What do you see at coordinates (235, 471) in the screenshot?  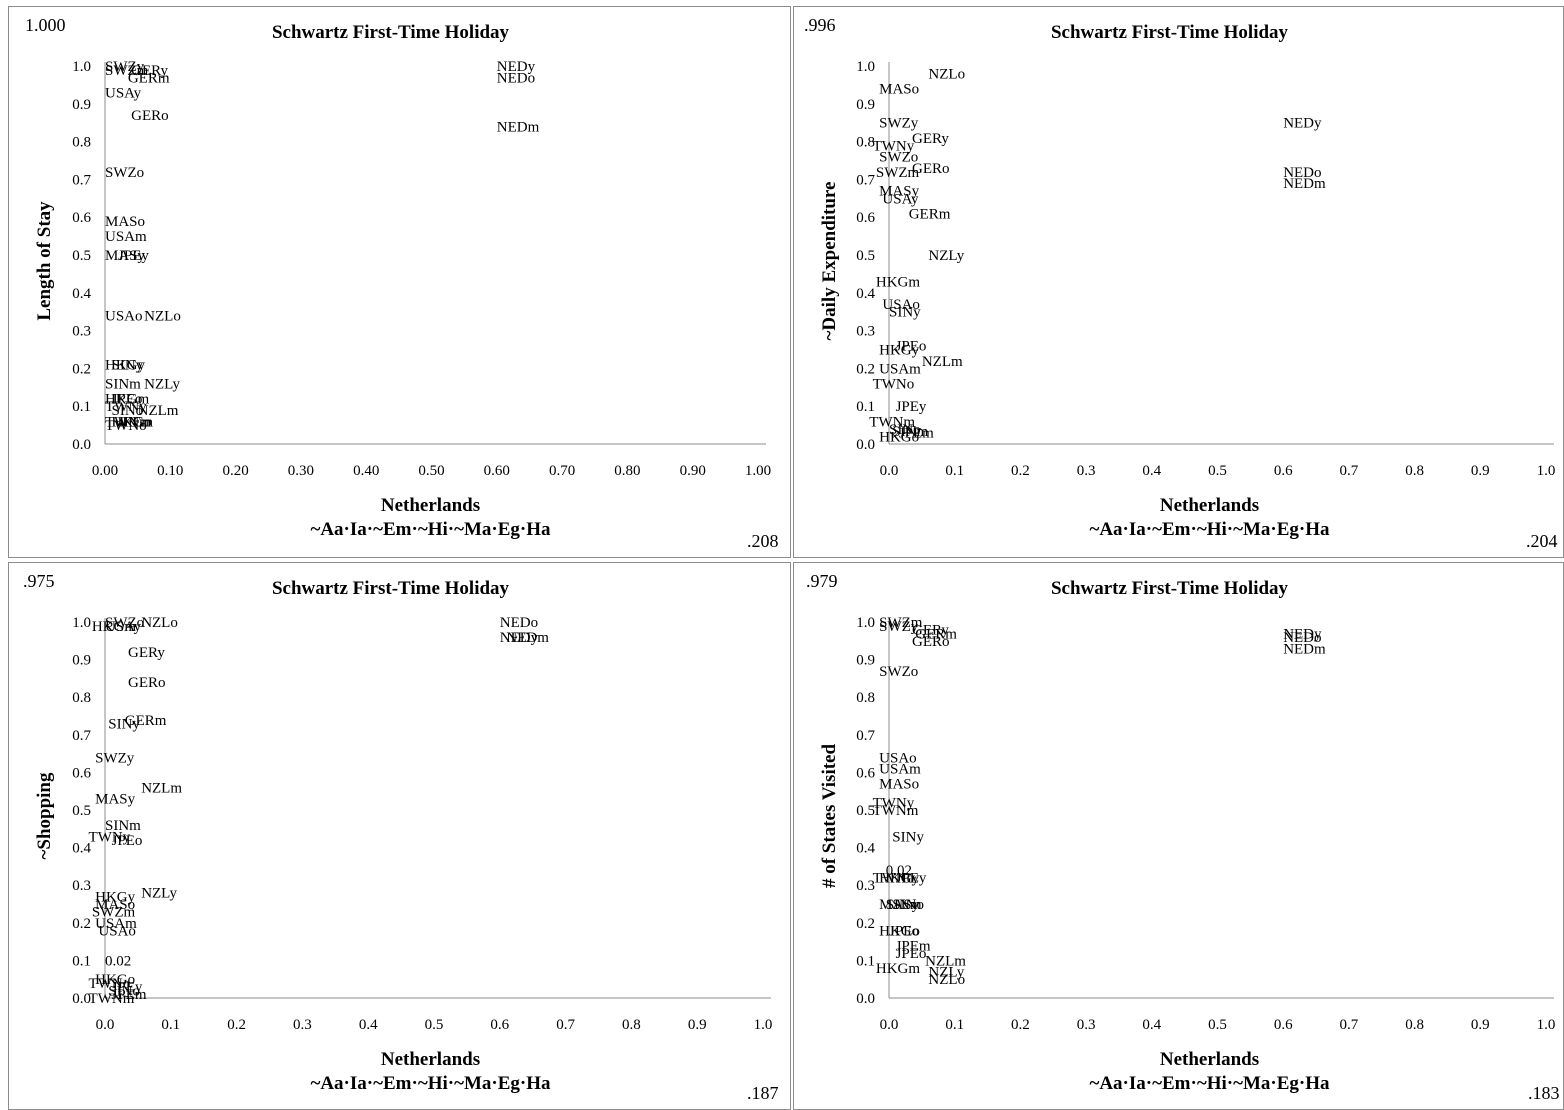 I see `x-tick-label: 0.20` at bounding box center [235, 471].